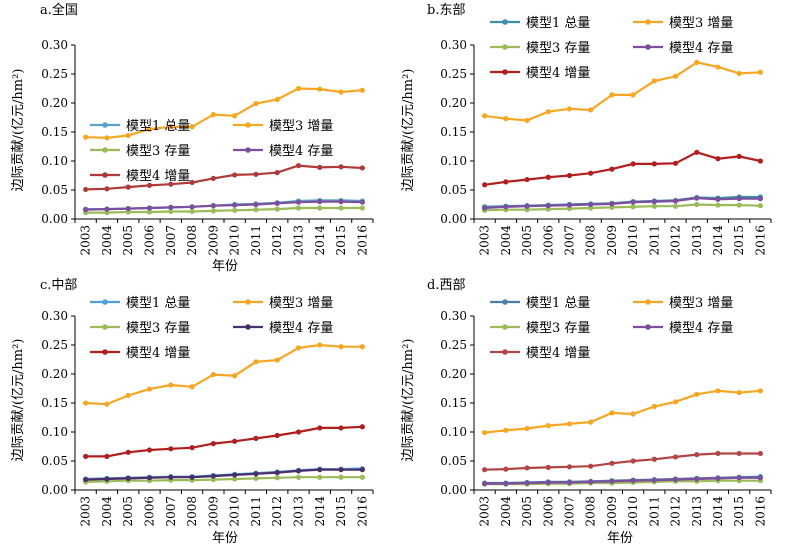 The image size is (800, 549). I want to click on x-tick-label: 2008, so click(192, 511).